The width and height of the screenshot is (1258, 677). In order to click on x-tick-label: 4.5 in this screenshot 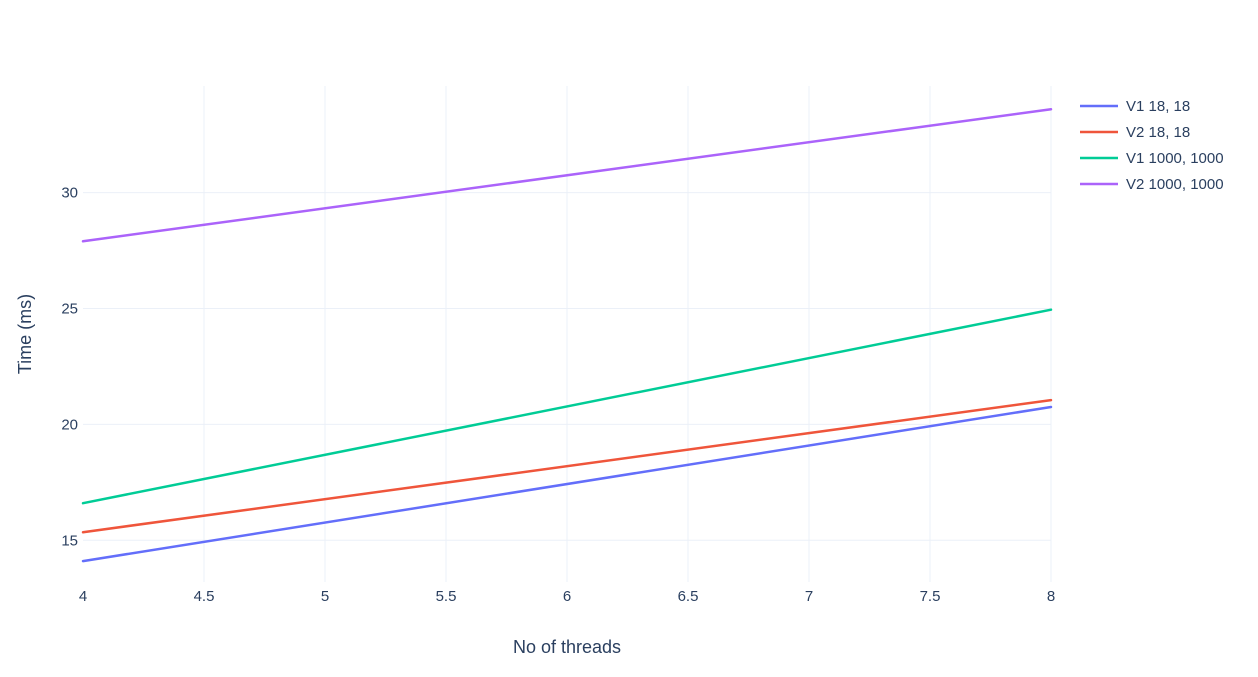, I will do `click(204, 596)`.